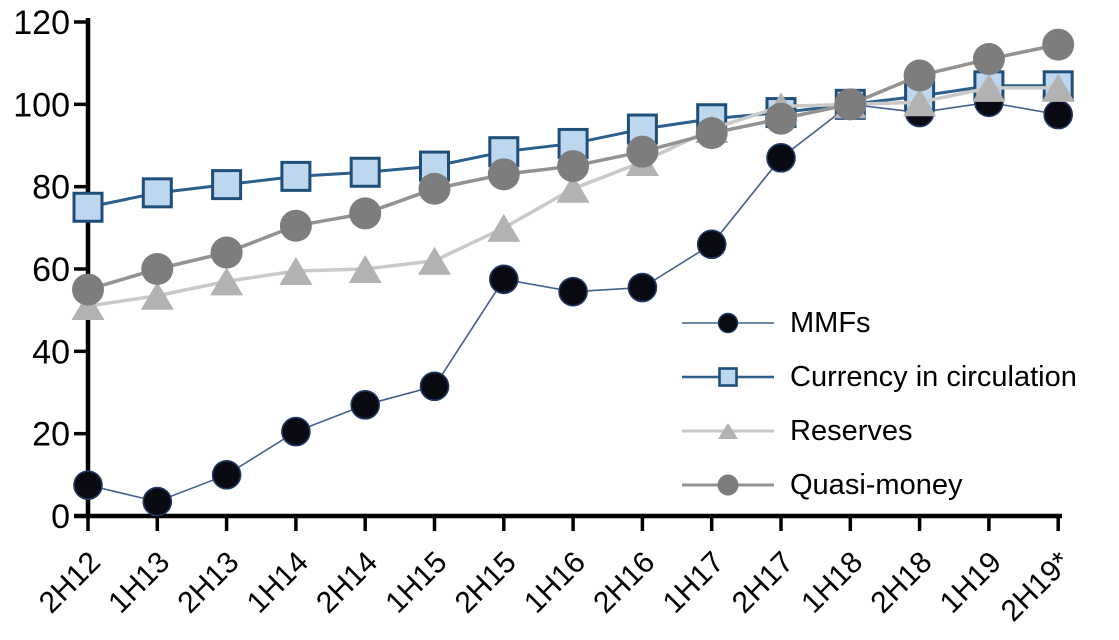  Describe the element at coordinates (902, 583) in the screenshot. I see `x-tick-label: 2H18` at that location.